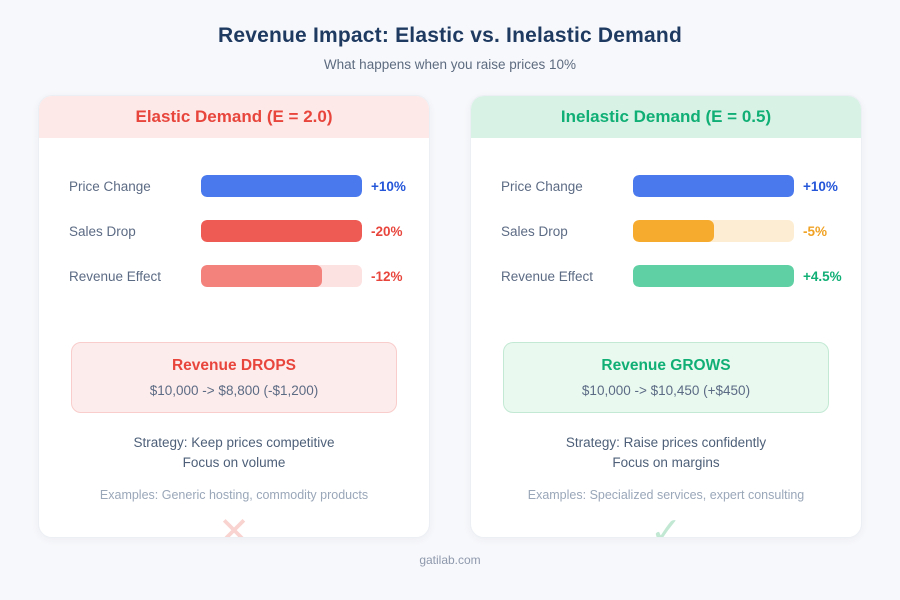 The height and width of the screenshot is (600, 900). What do you see at coordinates (234, 365) in the screenshot?
I see `result-title: Revenue DROPS` at bounding box center [234, 365].